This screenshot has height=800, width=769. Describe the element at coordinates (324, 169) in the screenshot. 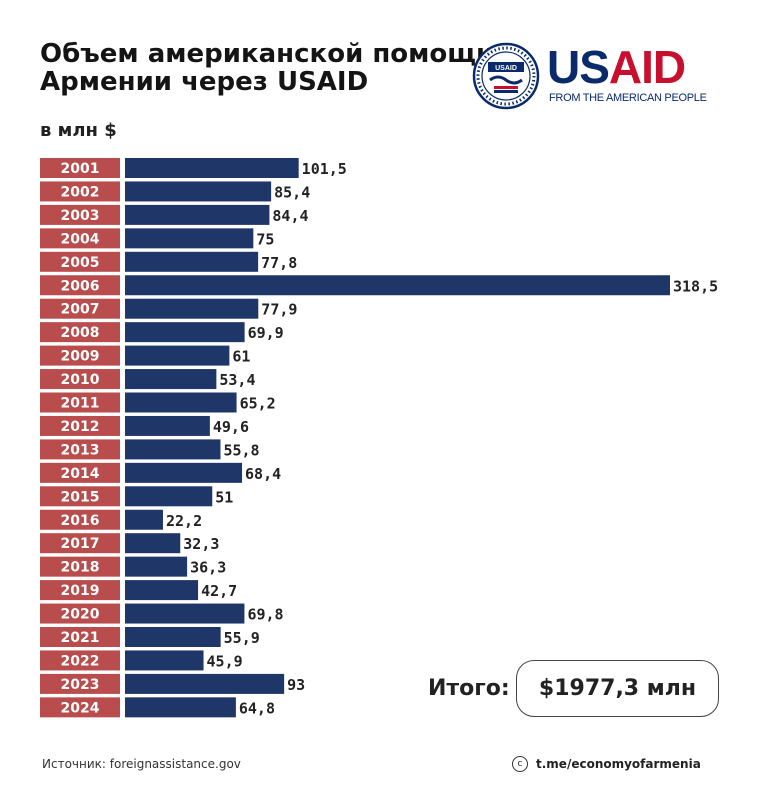

I see `value-label-2001: 101,5` at that location.